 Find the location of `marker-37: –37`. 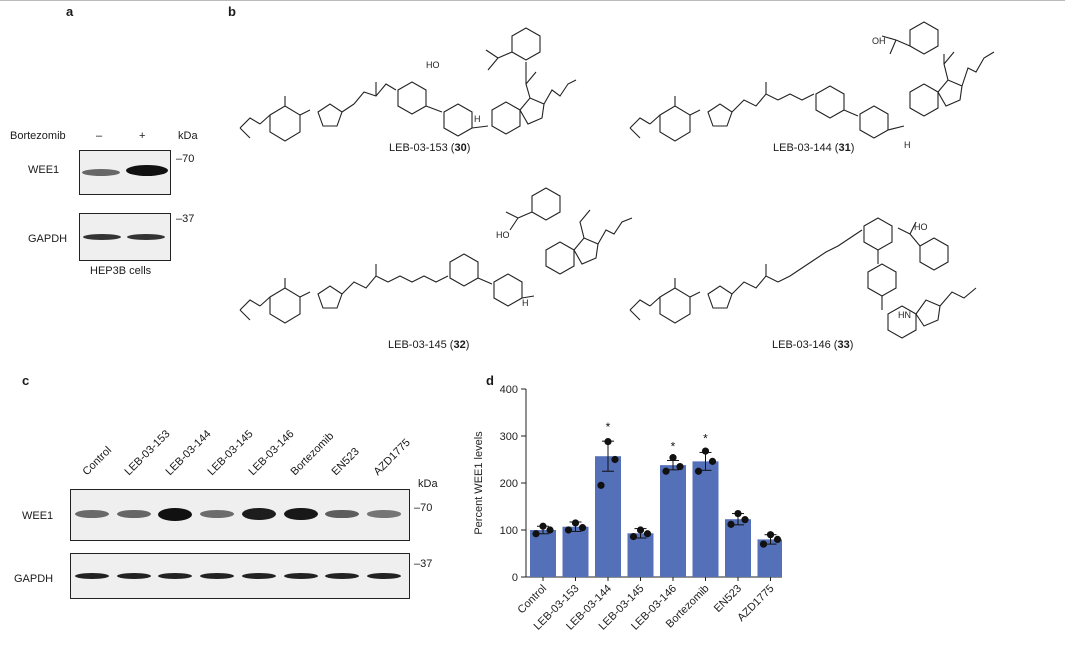

marker-37: –37 is located at coordinates (185, 219).